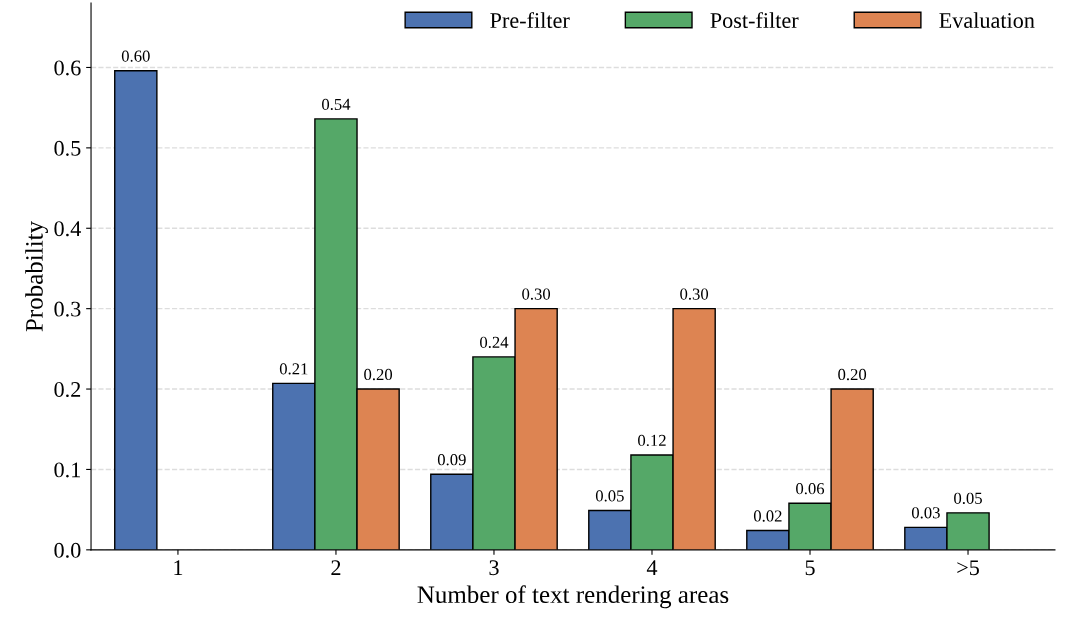  I want to click on data-label: 0.54, so click(336, 104).